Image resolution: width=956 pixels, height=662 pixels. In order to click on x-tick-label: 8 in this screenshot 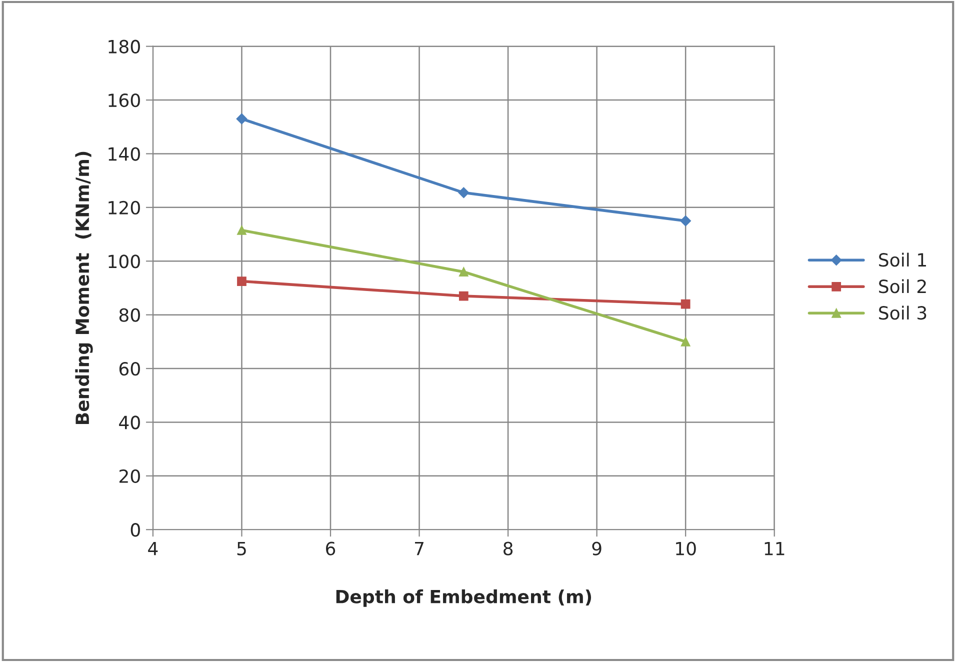, I will do `click(508, 549)`.